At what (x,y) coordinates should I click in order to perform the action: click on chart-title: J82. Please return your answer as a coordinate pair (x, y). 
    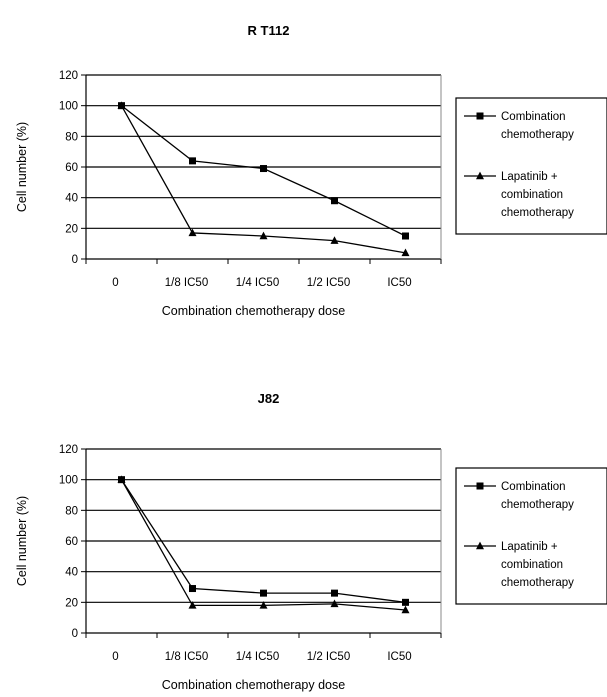
    Looking at the image, I should click on (269, 398).